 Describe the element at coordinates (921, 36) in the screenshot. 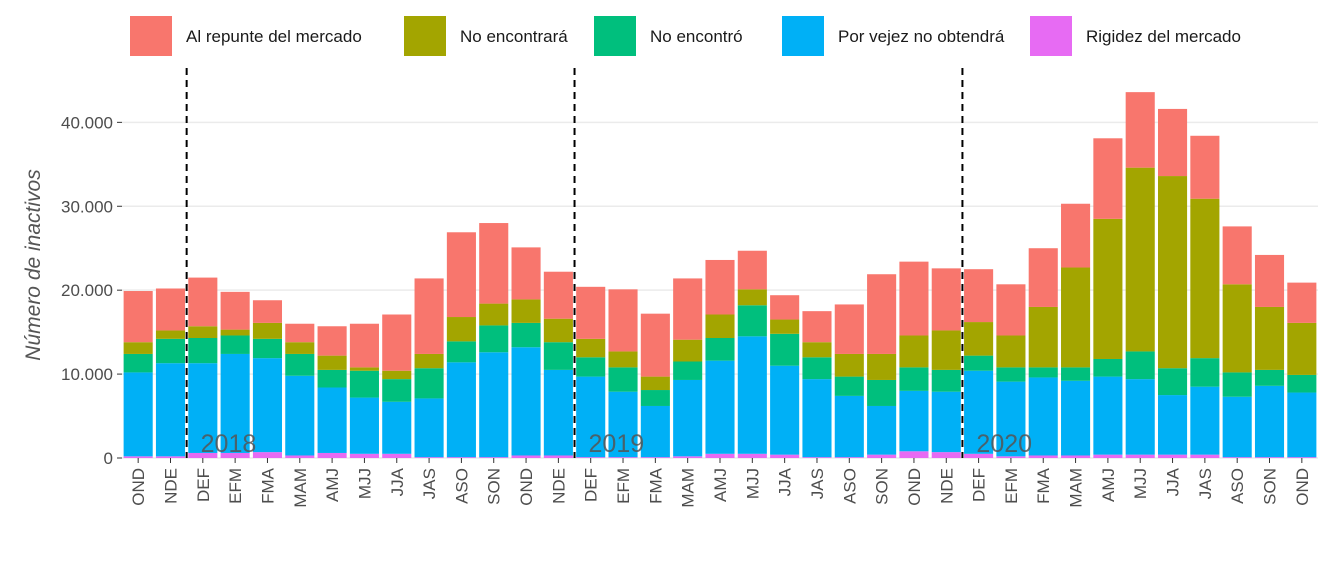

I see `legend-label: Por vejez no obtendrá` at that location.